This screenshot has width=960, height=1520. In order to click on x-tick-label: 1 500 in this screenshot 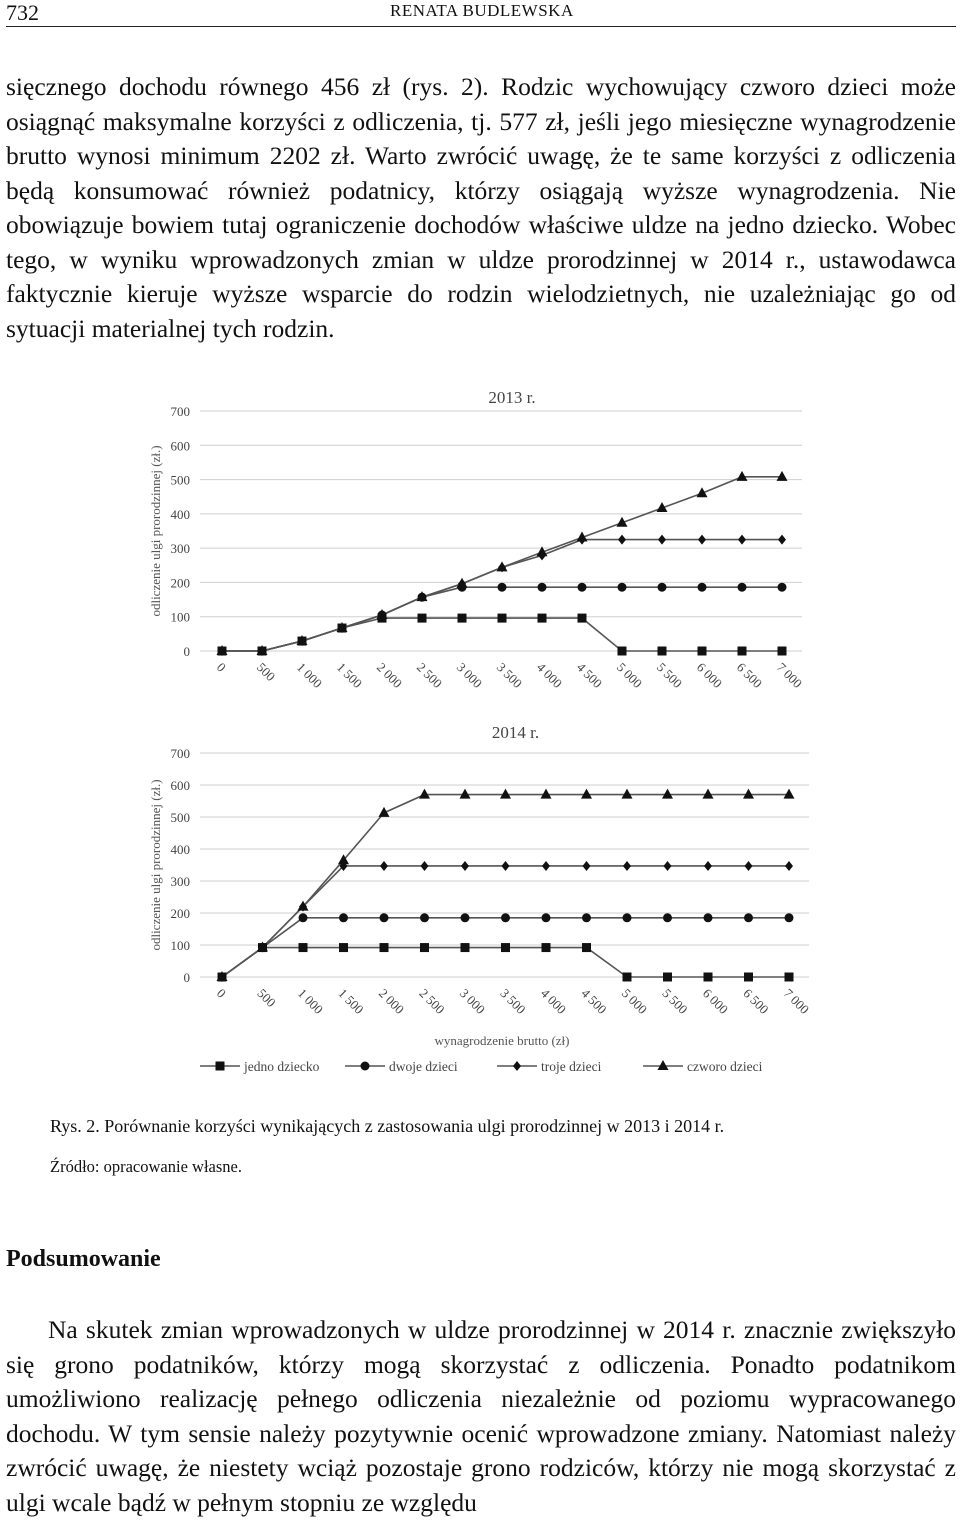, I will do `click(350, 1001)`.